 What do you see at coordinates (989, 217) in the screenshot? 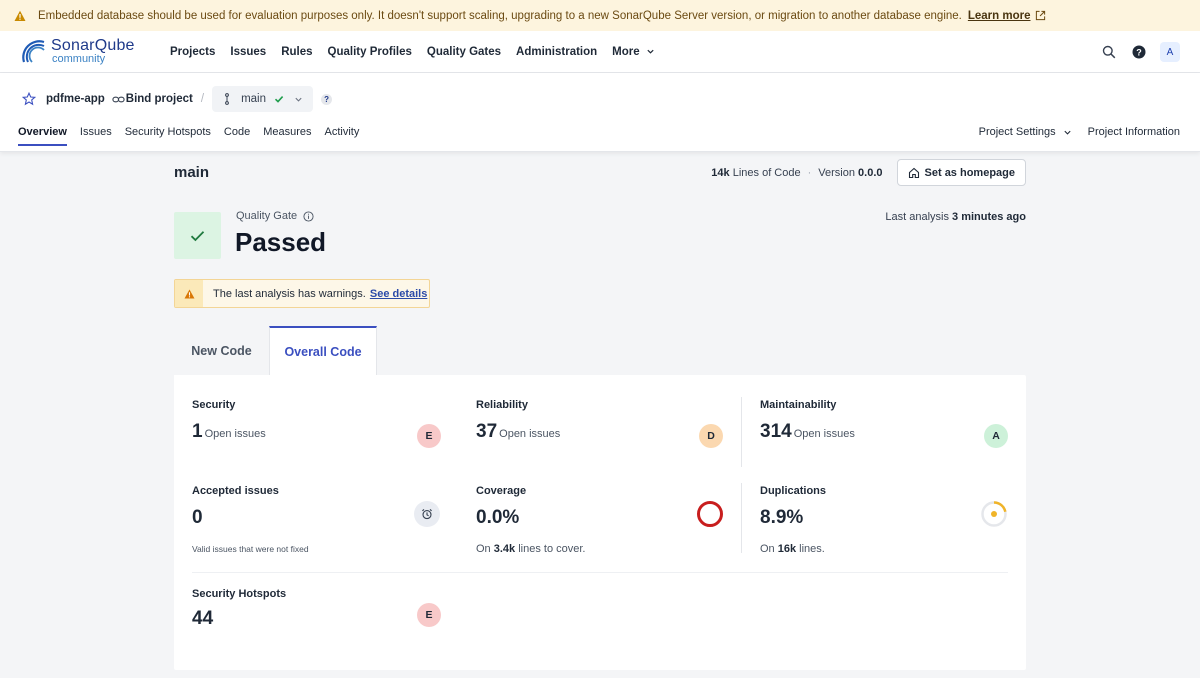
I see `last-analysis-value: 3 minutes ago` at bounding box center [989, 217].